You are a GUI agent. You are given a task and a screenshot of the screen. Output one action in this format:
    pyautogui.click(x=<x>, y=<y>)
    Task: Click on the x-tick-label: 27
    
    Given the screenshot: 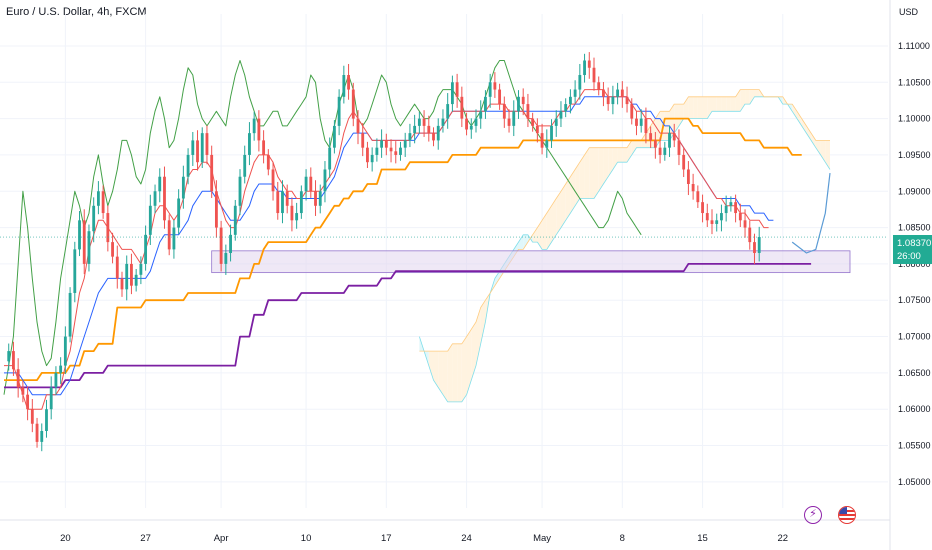 What is the action you would take?
    pyautogui.click(x=145, y=538)
    